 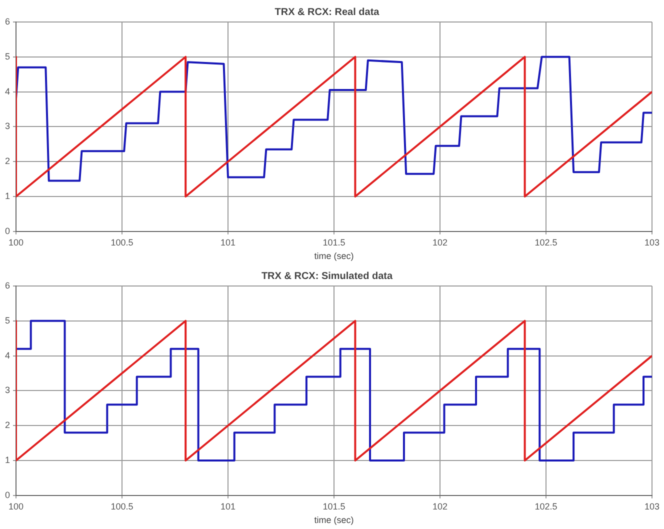 What do you see at coordinates (327, 276) in the screenshot?
I see `chart-title: TRX & RCX: Simulated data` at bounding box center [327, 276].